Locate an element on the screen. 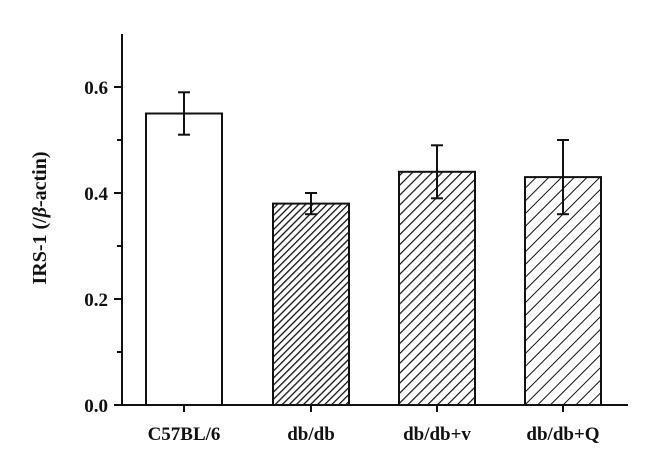  y-tick-label: 0.6 is located at coordinates (96, 88).